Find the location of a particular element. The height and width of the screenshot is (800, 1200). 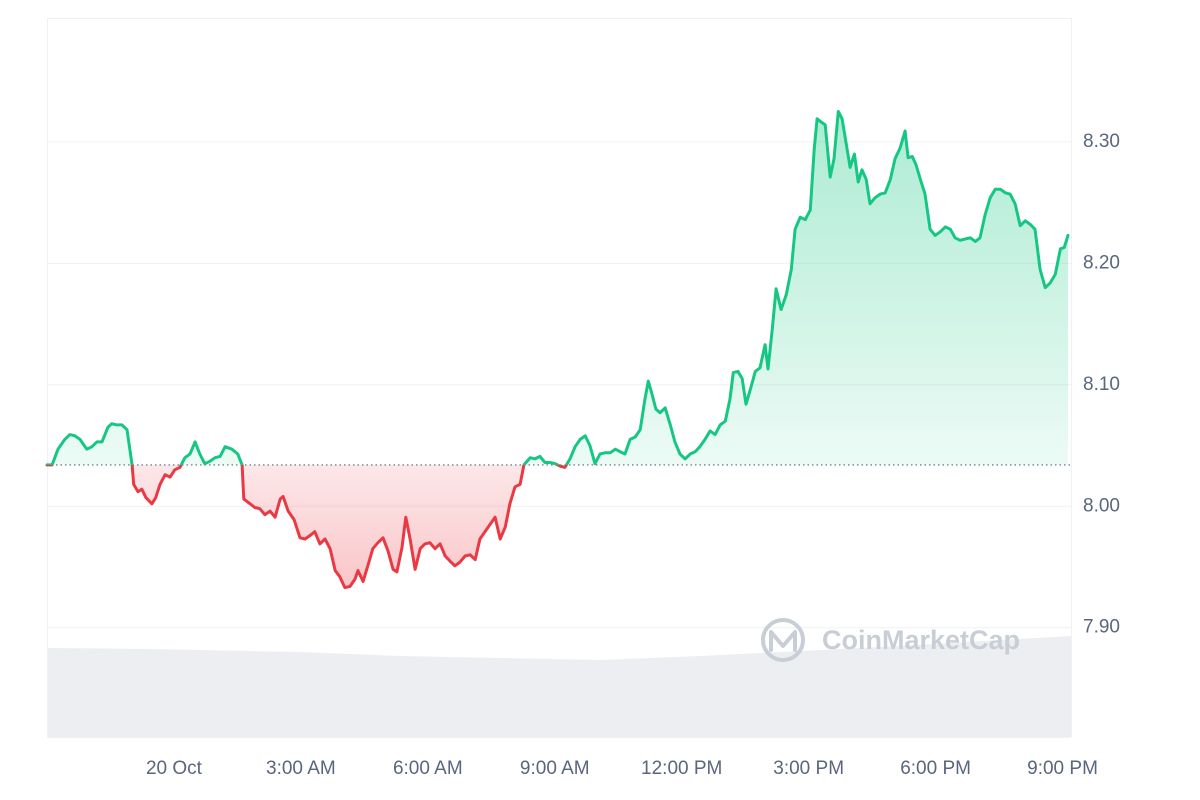

watermark-logo-mark is located at coordinates (783, 641).